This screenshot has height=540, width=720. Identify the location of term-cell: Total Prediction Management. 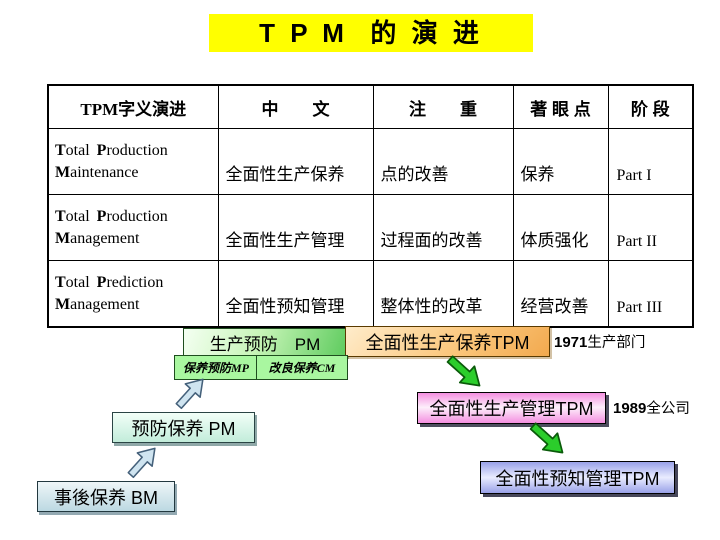
(133, 294).